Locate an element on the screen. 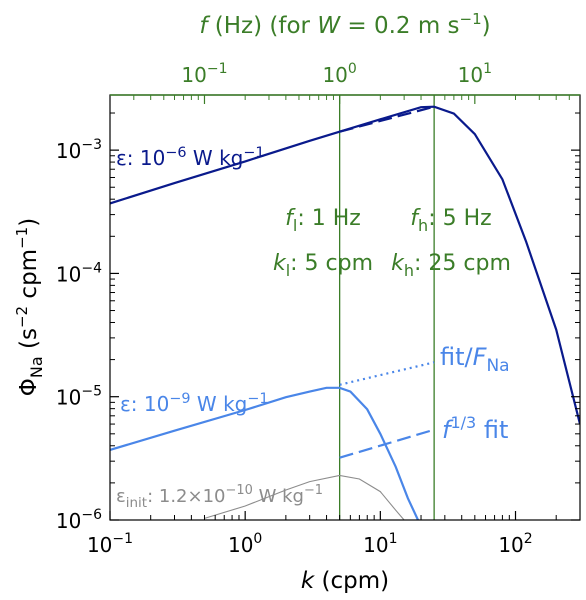  y-tick-label: 10⁻⁵ is located at coordinates (79, 397).